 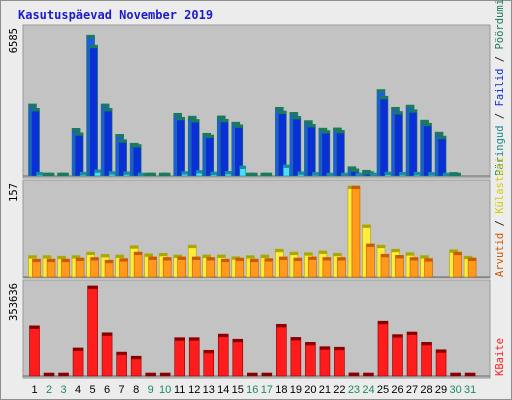 I want to click on legend-kbytes: KBaite, so click(x=500, y=357).